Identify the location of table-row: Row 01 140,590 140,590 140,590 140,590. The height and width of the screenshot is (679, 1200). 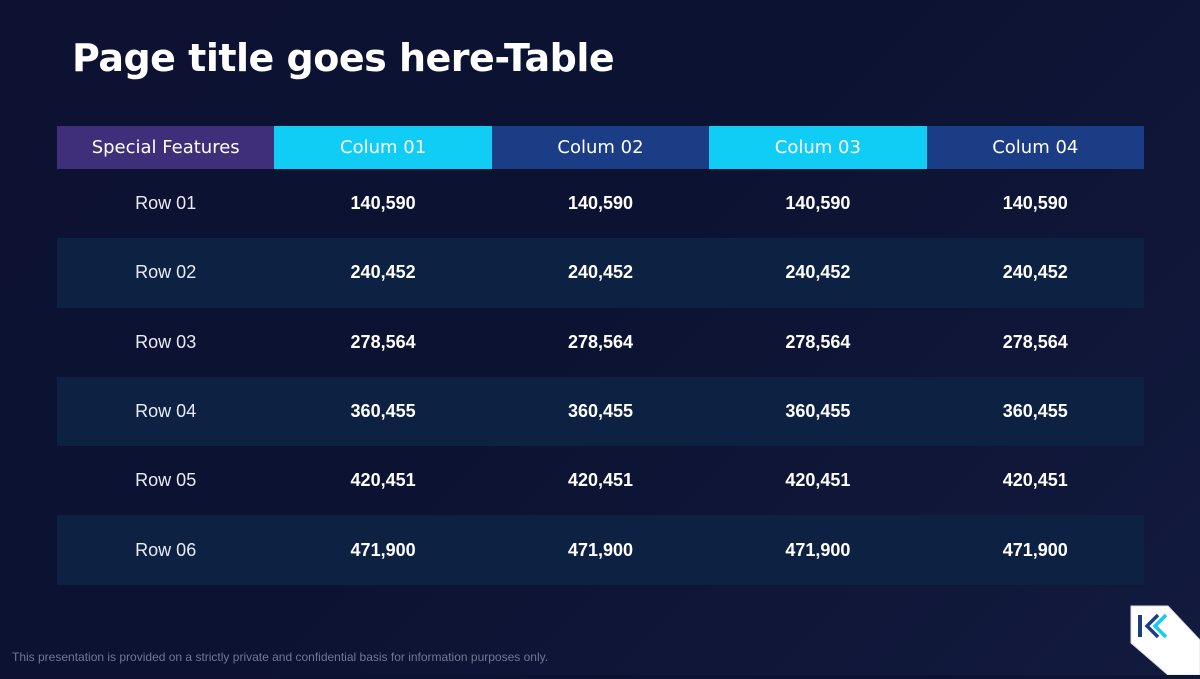
(600, 203).